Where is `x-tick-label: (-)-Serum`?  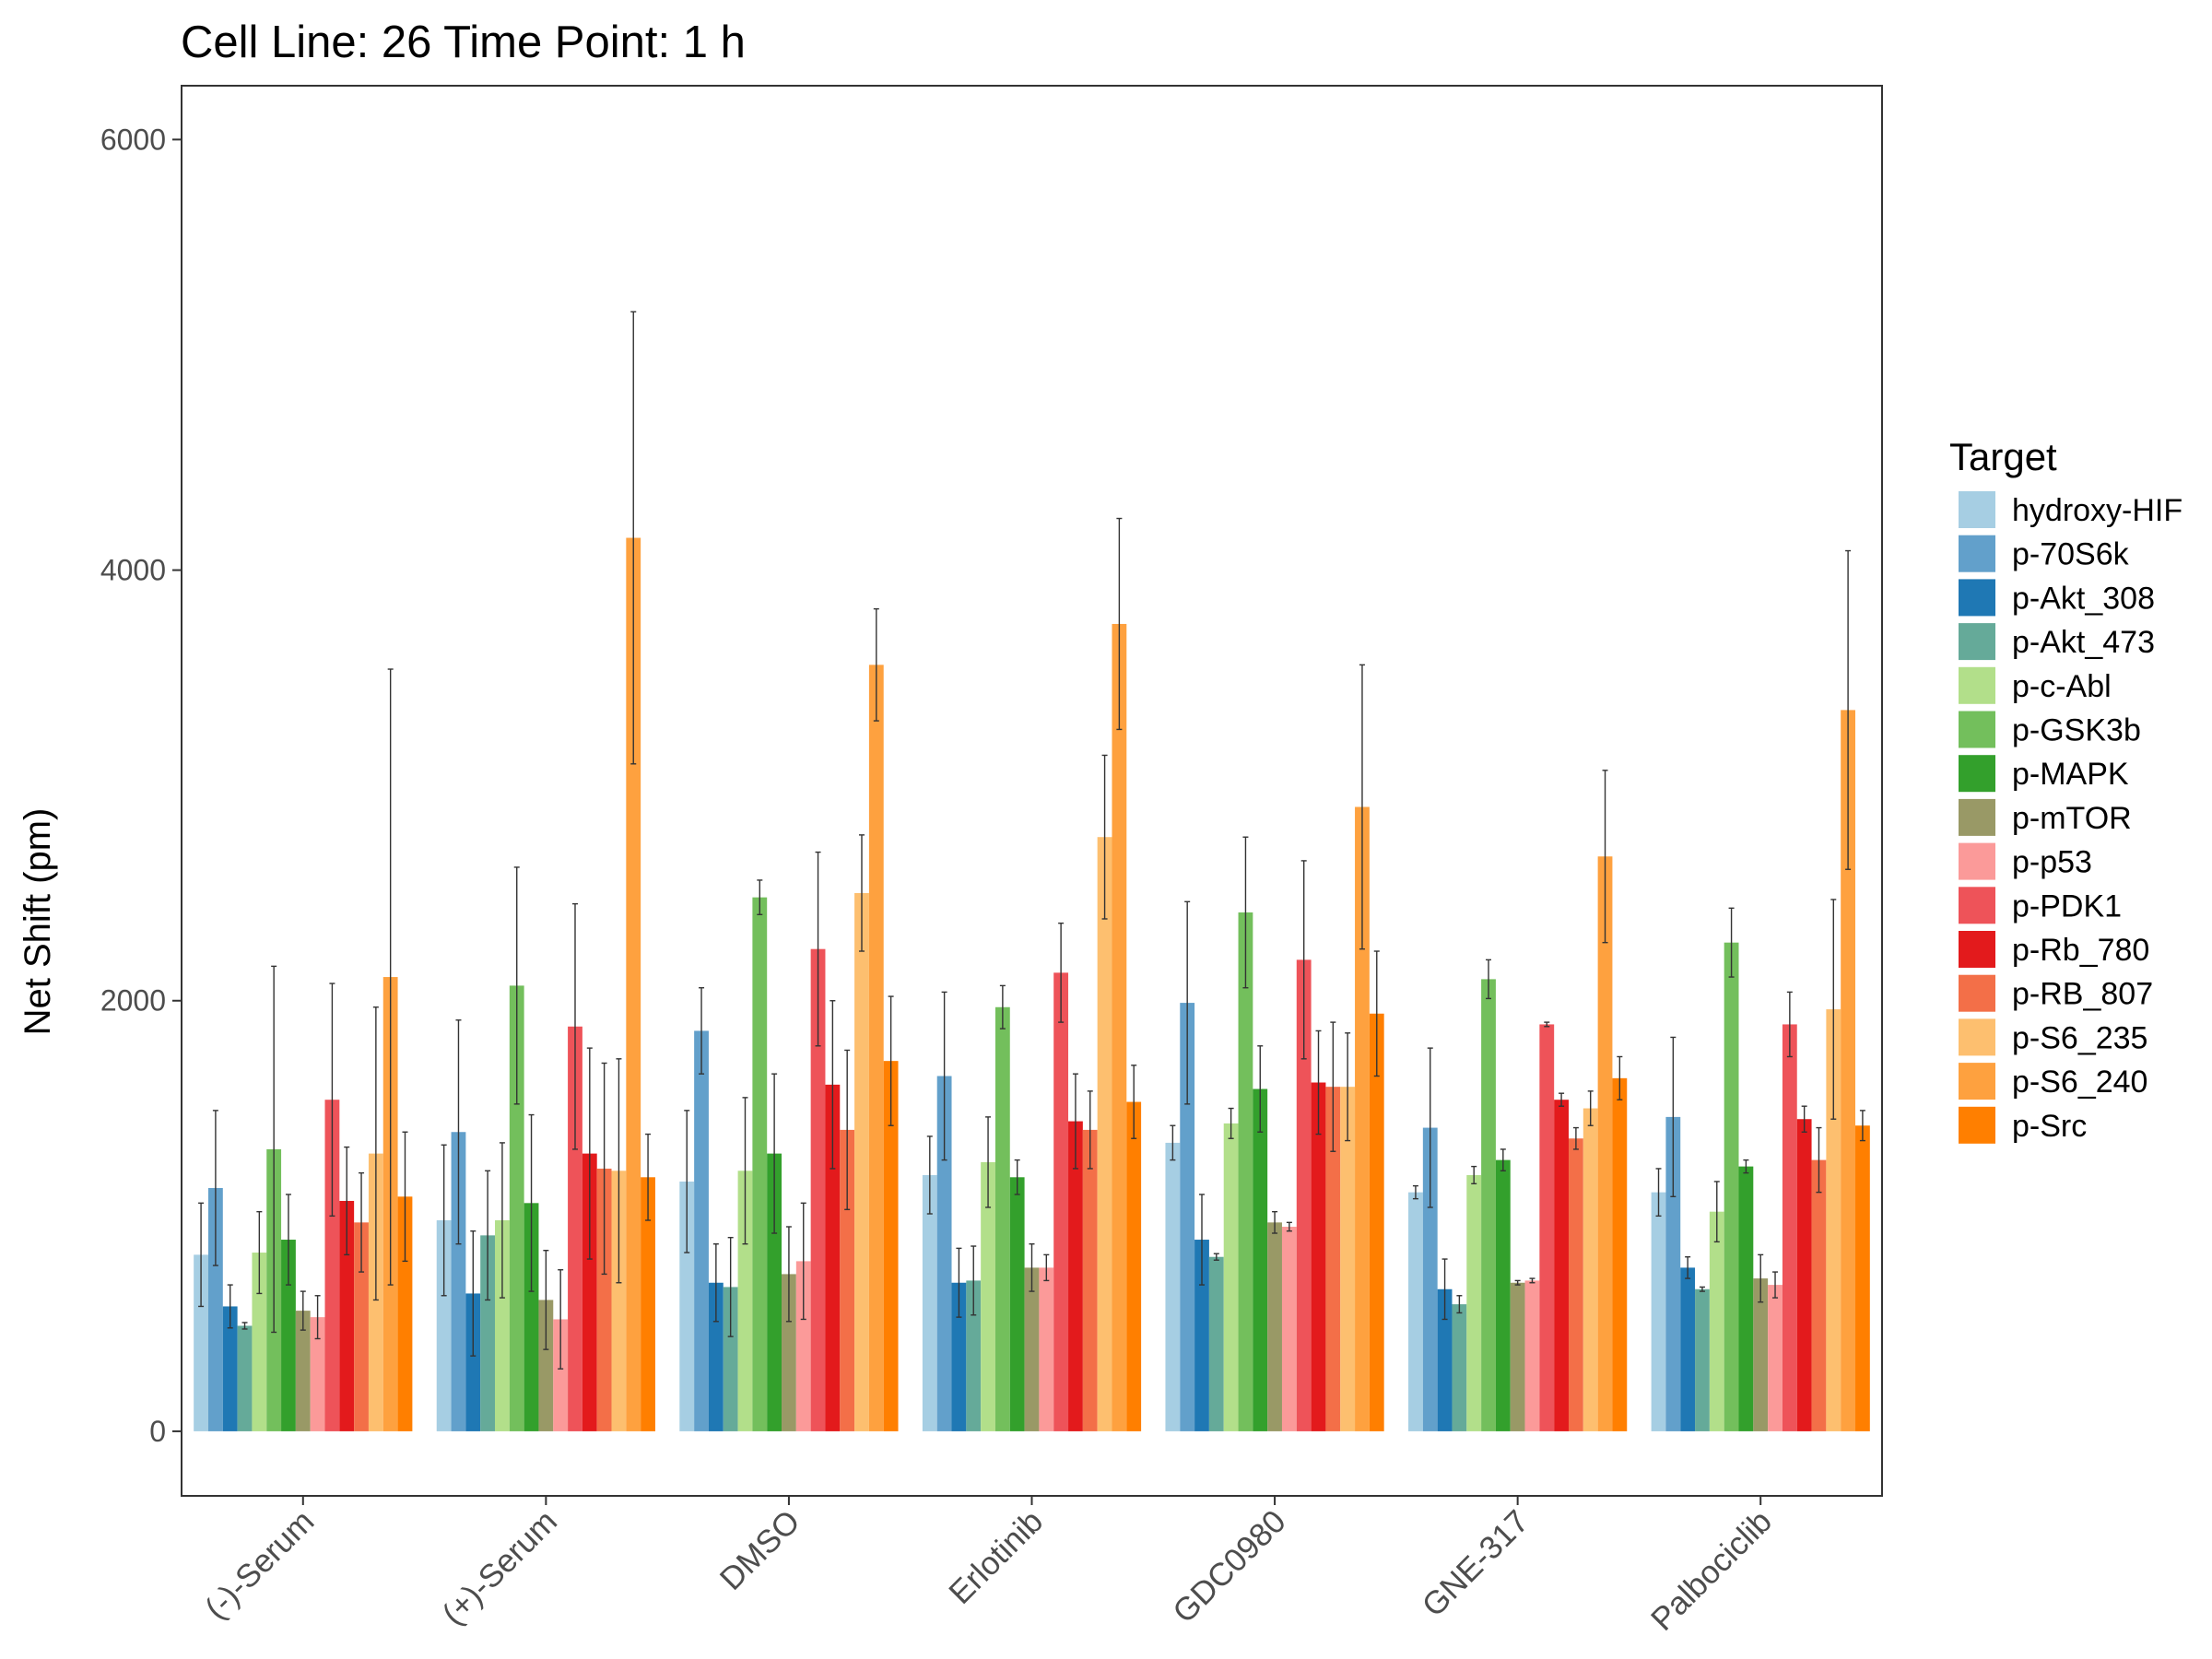
x-tick-label: (-)-Serum is located at coordinates (259, 1564).